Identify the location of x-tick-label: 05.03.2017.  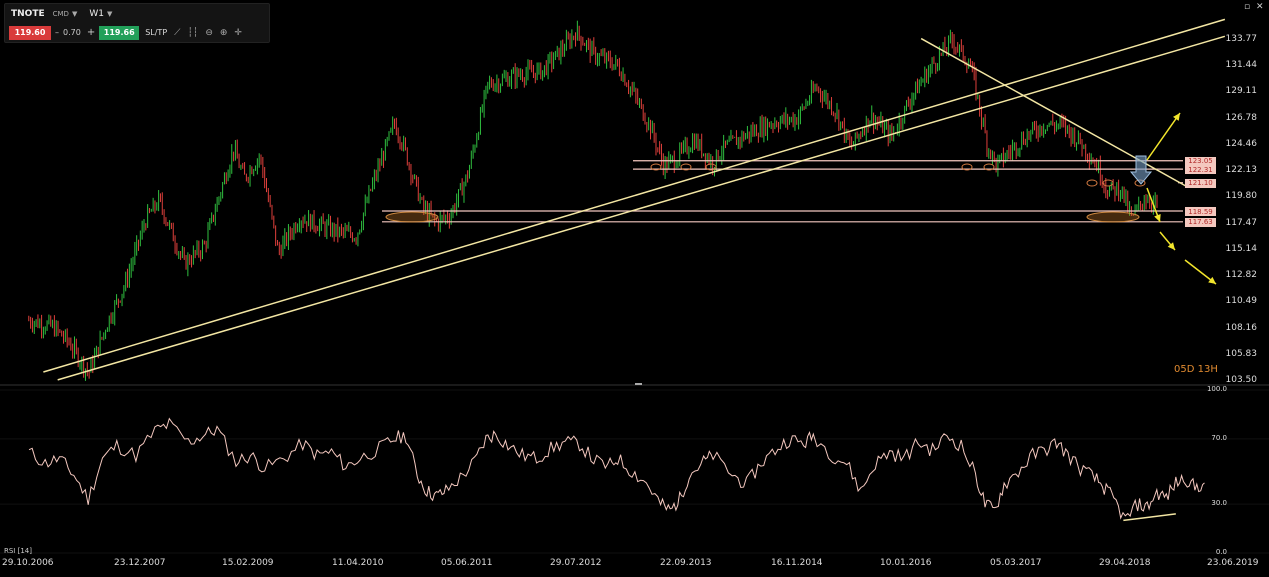
(1016, 563).